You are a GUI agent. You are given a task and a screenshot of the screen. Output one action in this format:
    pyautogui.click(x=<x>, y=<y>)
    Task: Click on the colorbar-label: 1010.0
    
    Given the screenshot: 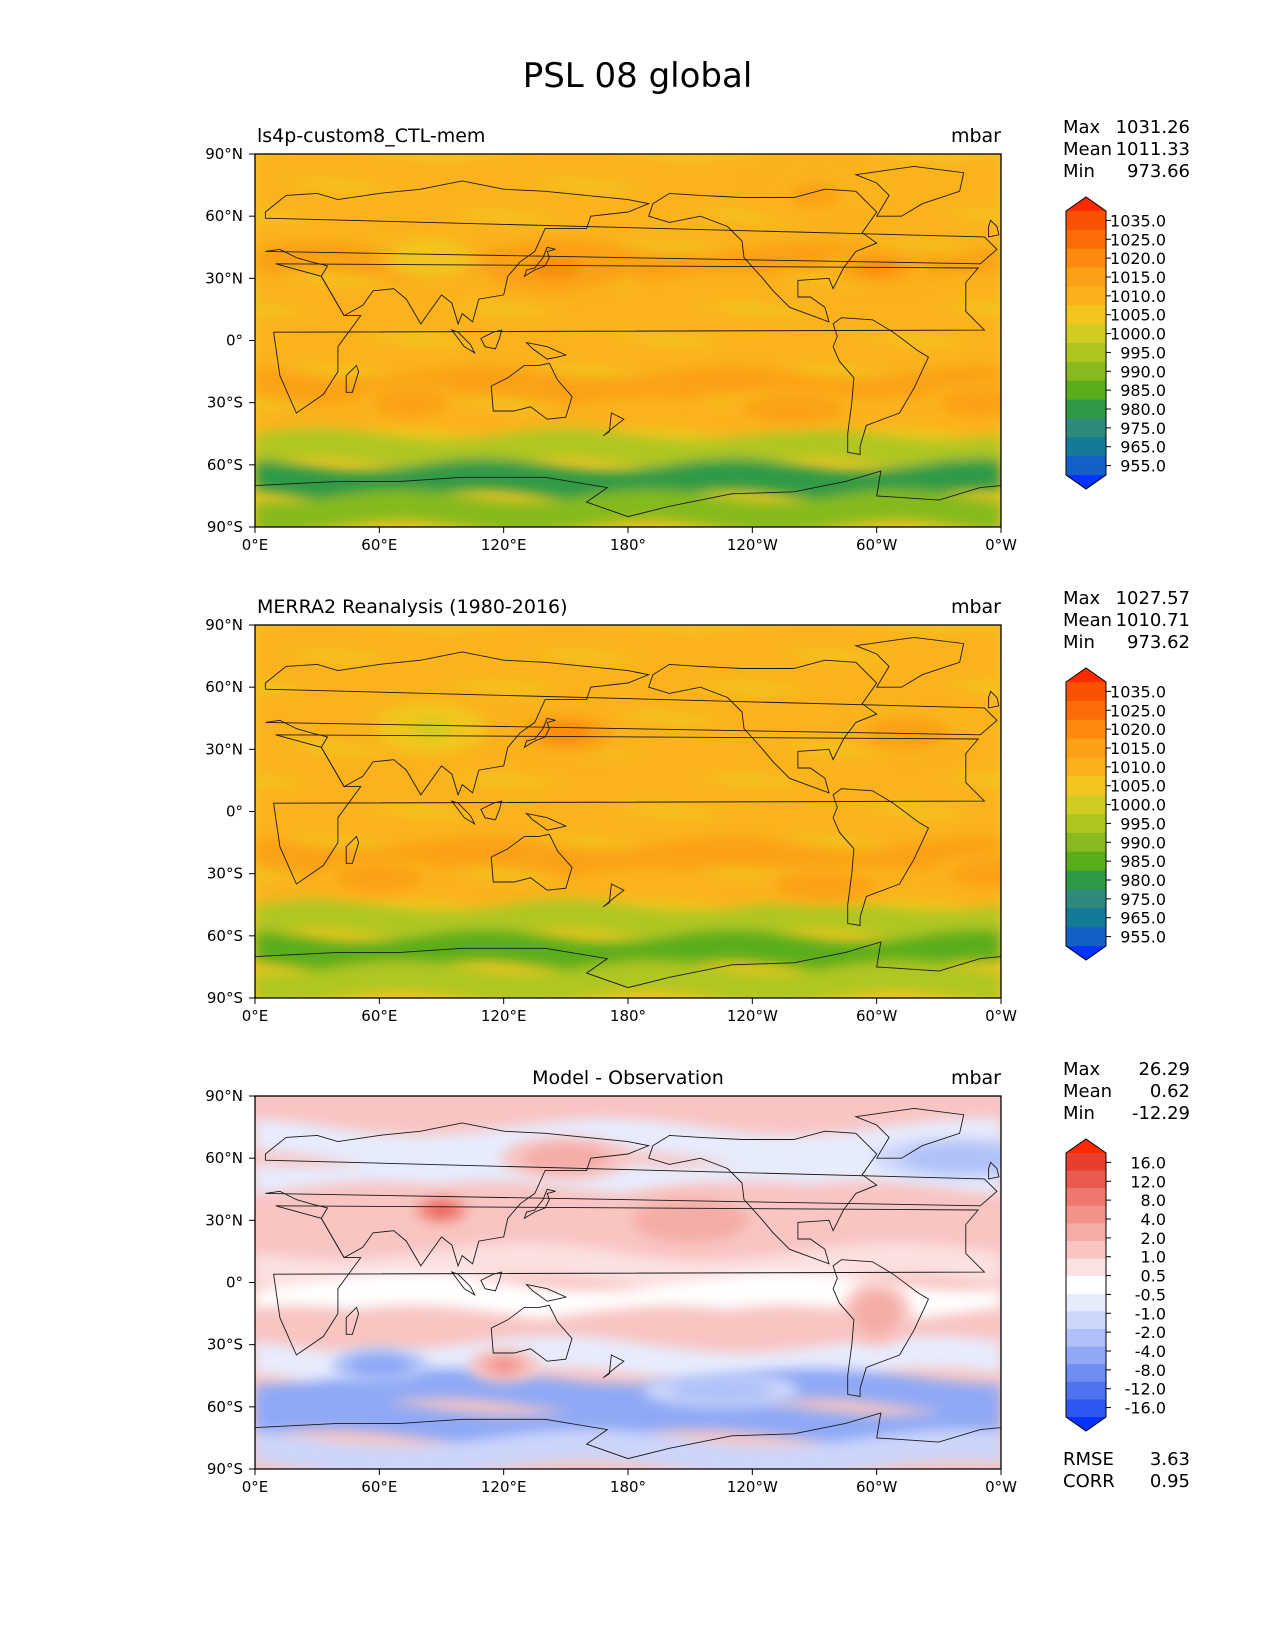 What is the action you would take?
    pyautogui.click(x=1138, y=767)
    